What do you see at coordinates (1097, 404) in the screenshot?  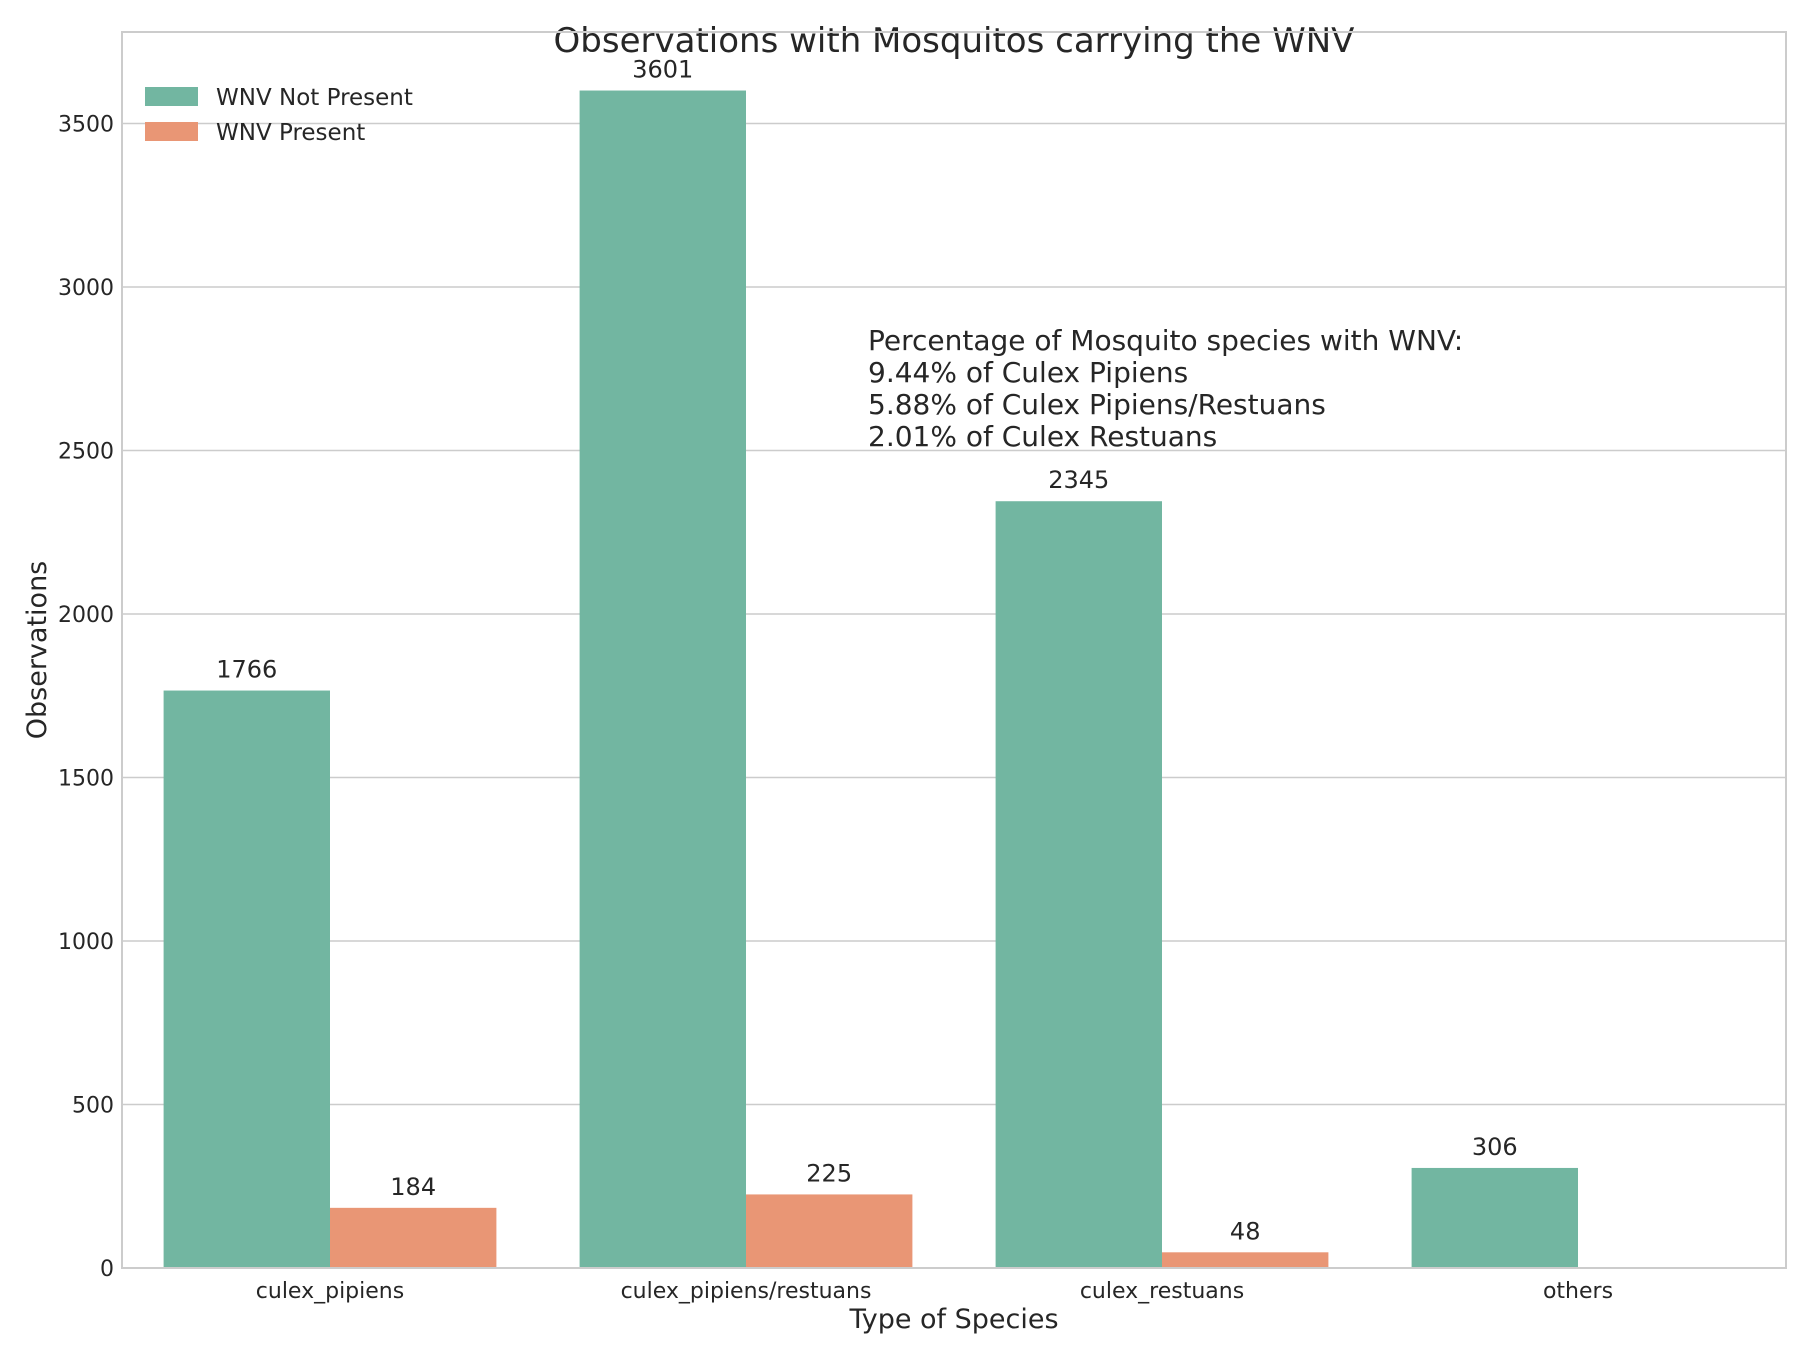 I see `annotation-line: 5.88% of Culex Pipiens/Restuans` at bounding box center [1097, 404].